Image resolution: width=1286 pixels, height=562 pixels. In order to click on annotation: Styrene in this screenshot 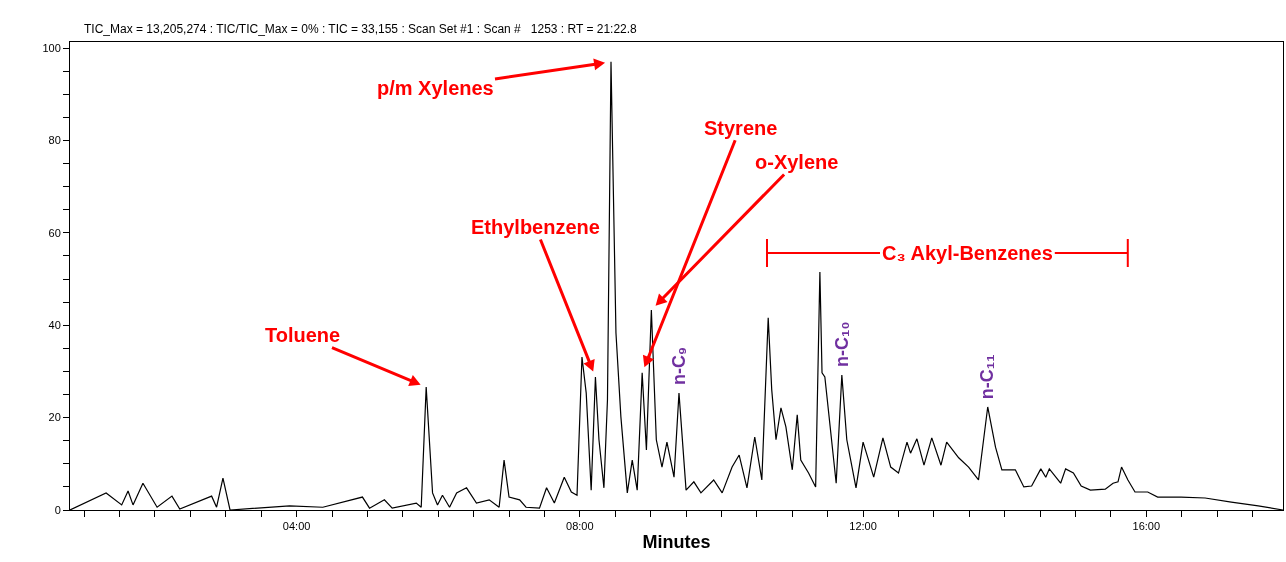, I will do `click(741, 128)`.